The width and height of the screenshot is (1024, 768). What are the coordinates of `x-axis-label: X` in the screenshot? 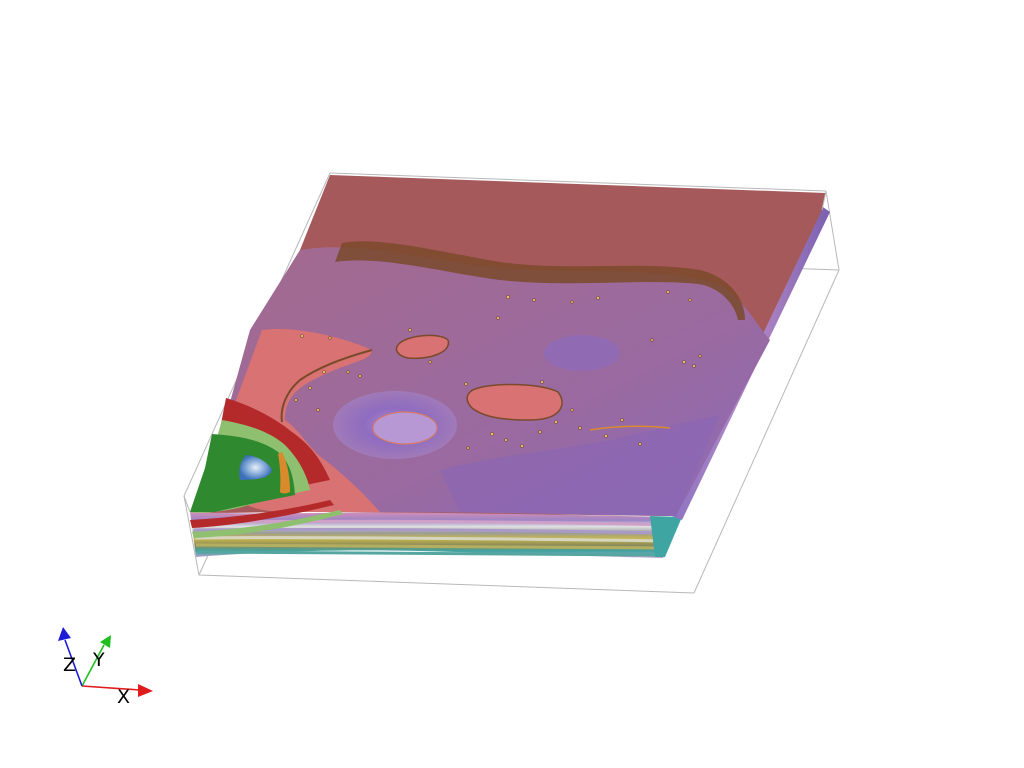 It's located at (123, 697).